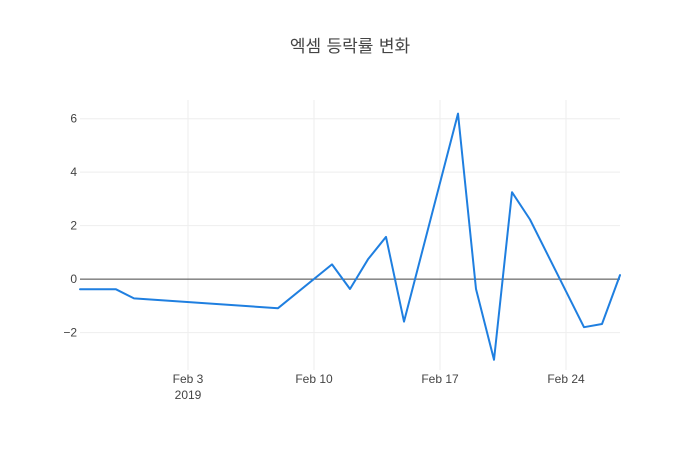 The width and height of the screenshot is (700, 450). Describe the element at coordinates (314, 379) in the screenshot. I see `x-tick-label: Feb 10` at that location.